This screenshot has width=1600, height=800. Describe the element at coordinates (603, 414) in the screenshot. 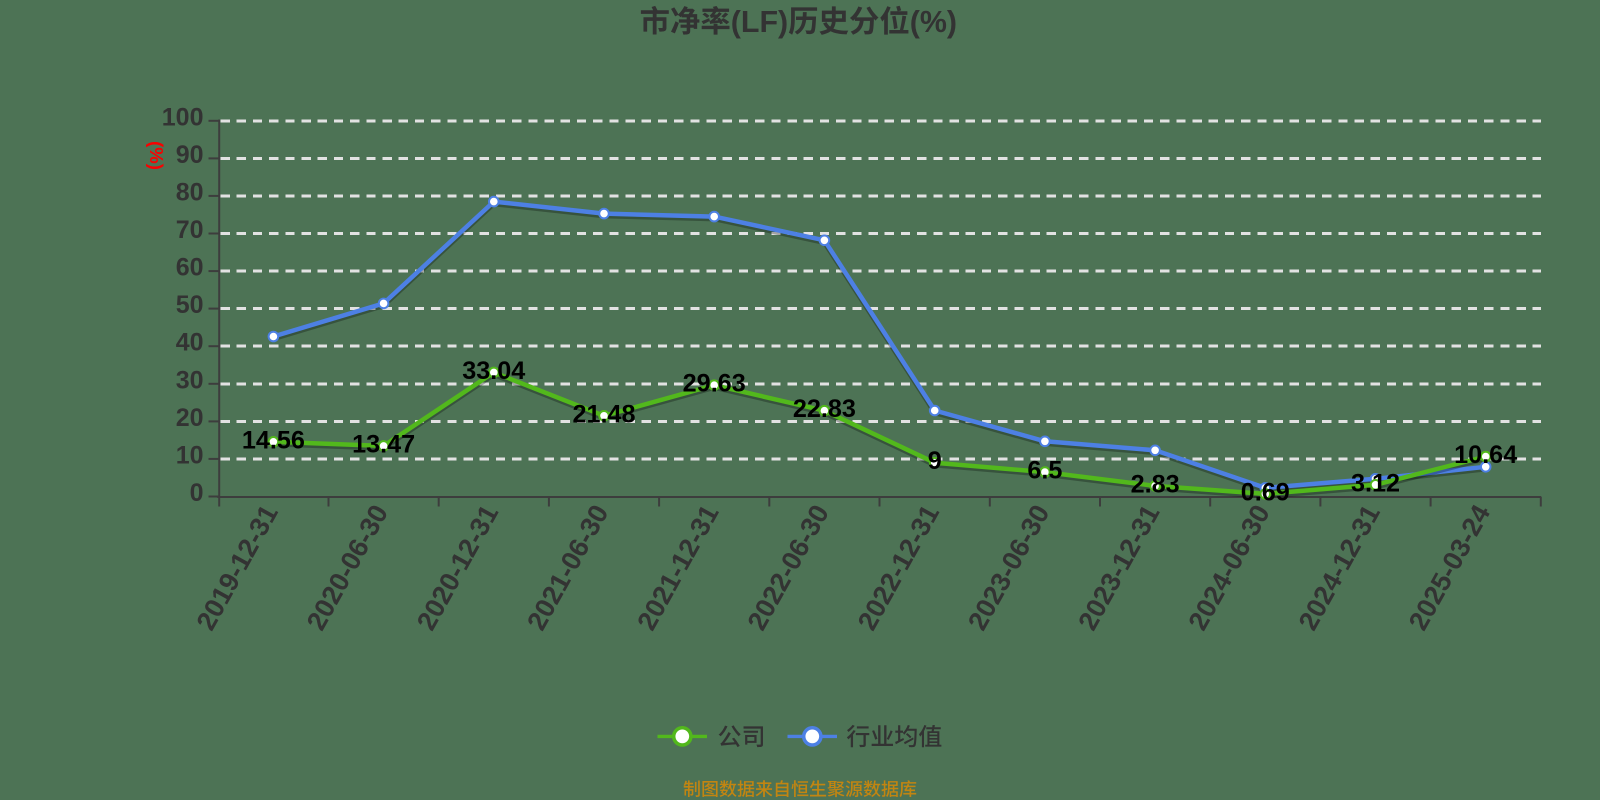

I see `svg-text: 21.48` at that location.